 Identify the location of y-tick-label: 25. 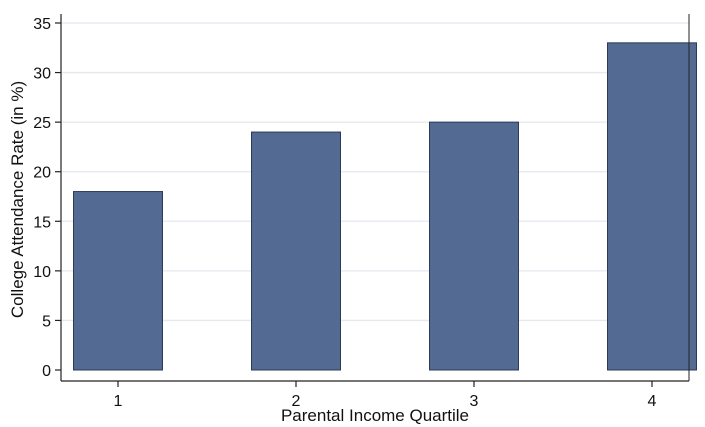
(42, 123).